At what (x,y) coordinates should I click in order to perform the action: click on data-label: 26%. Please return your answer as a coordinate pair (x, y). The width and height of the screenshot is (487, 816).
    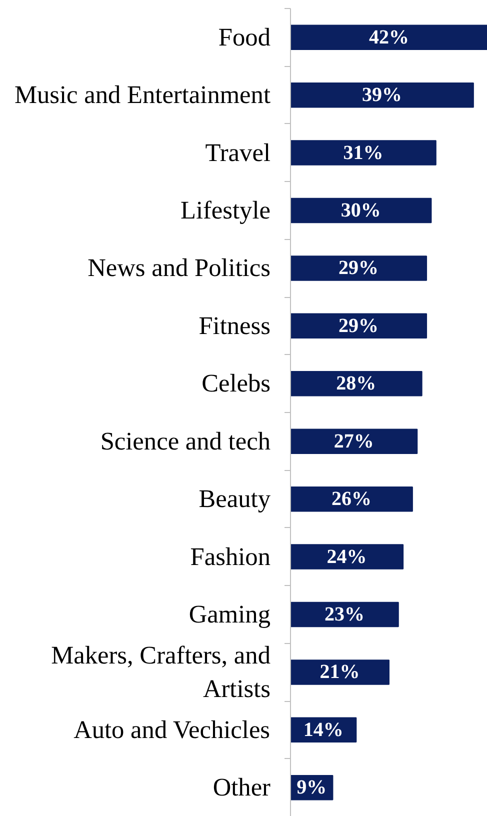
    Looking at the image, I should click on (351, 499).